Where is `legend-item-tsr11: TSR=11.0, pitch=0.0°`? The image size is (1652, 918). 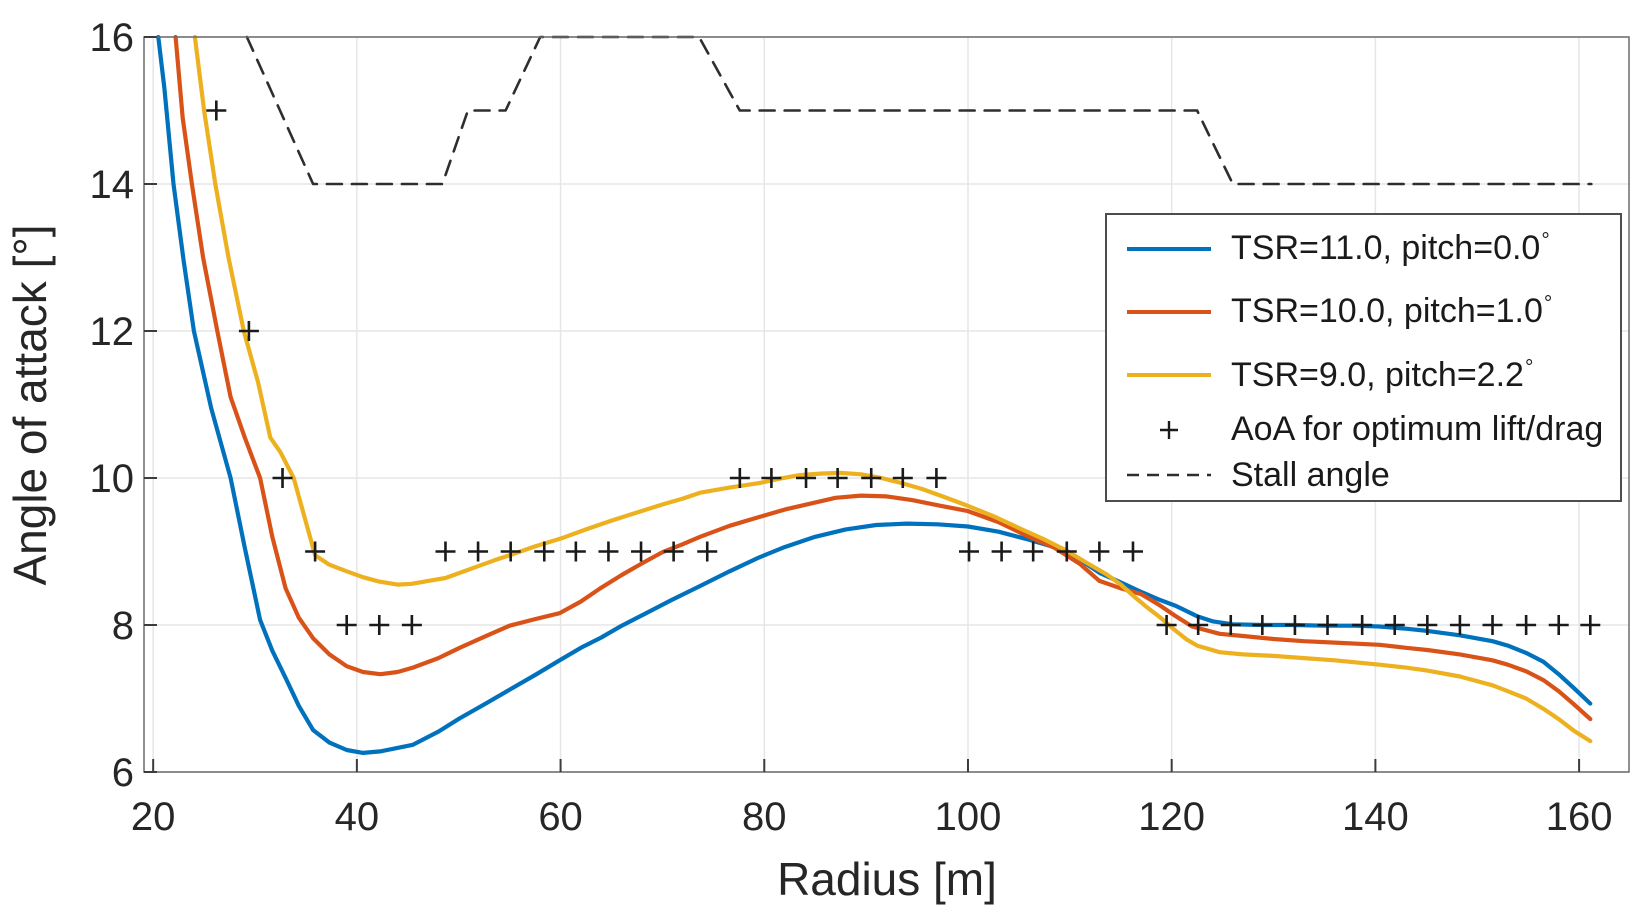
legend-item-tsr11: TSR=11.0, pitch=0.0° is located at coordinates (1367, 248).